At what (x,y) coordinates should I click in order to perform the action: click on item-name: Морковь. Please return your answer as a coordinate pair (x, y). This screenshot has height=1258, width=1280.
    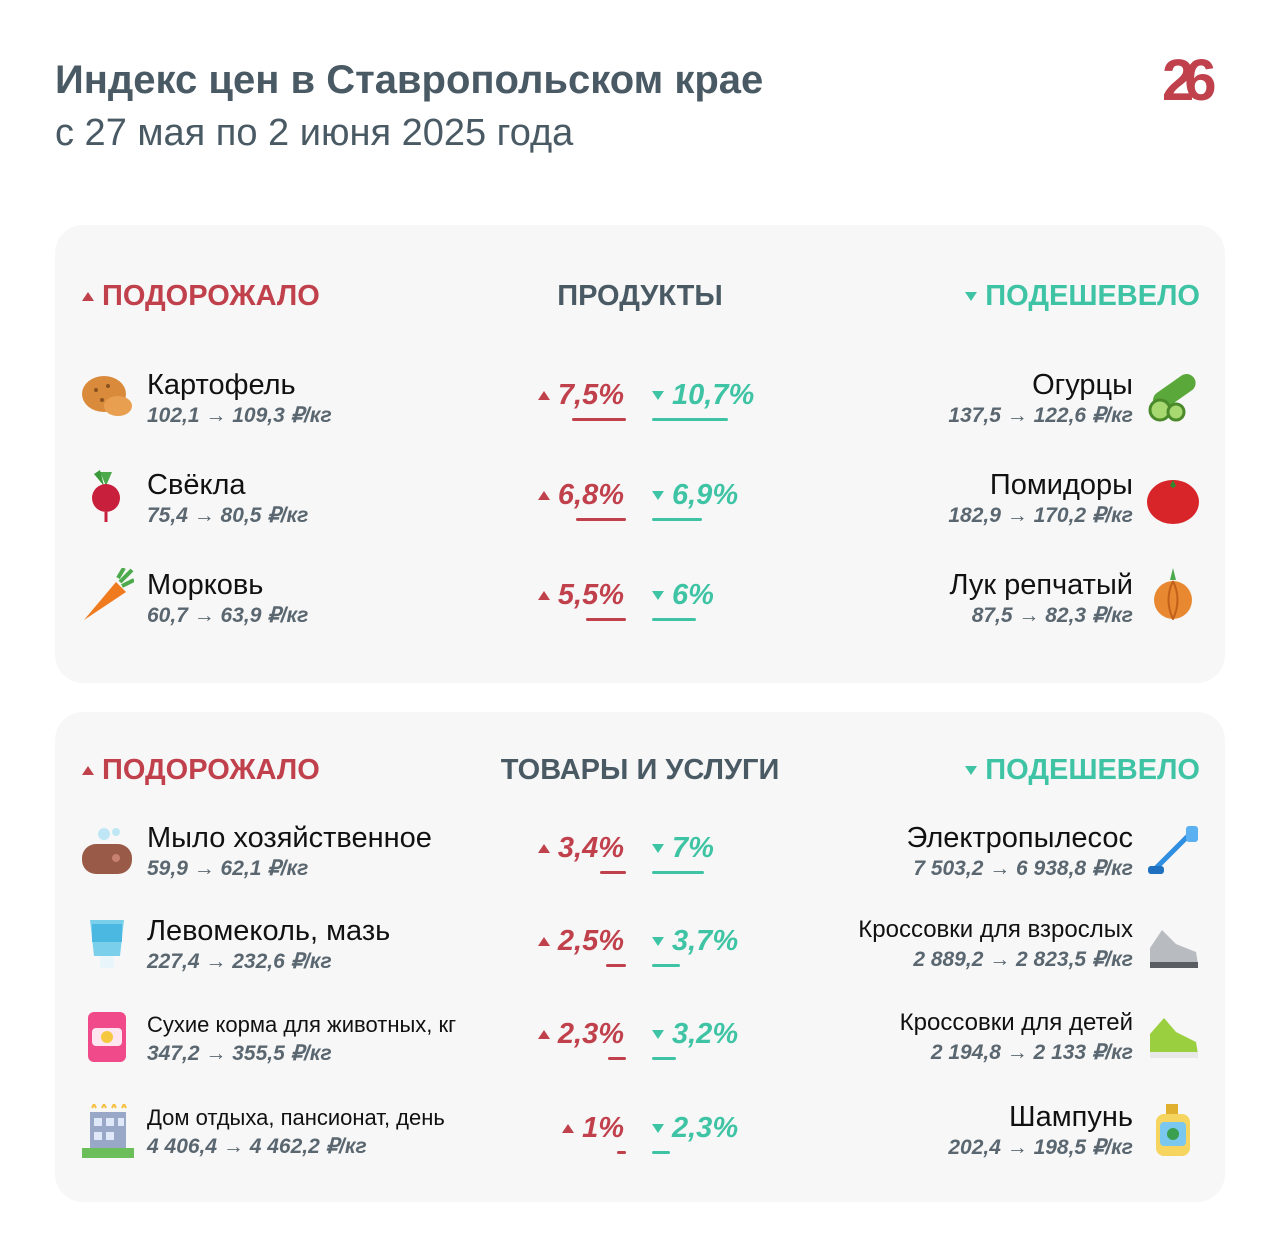
    Looking at the image, I should click on (205, 585).